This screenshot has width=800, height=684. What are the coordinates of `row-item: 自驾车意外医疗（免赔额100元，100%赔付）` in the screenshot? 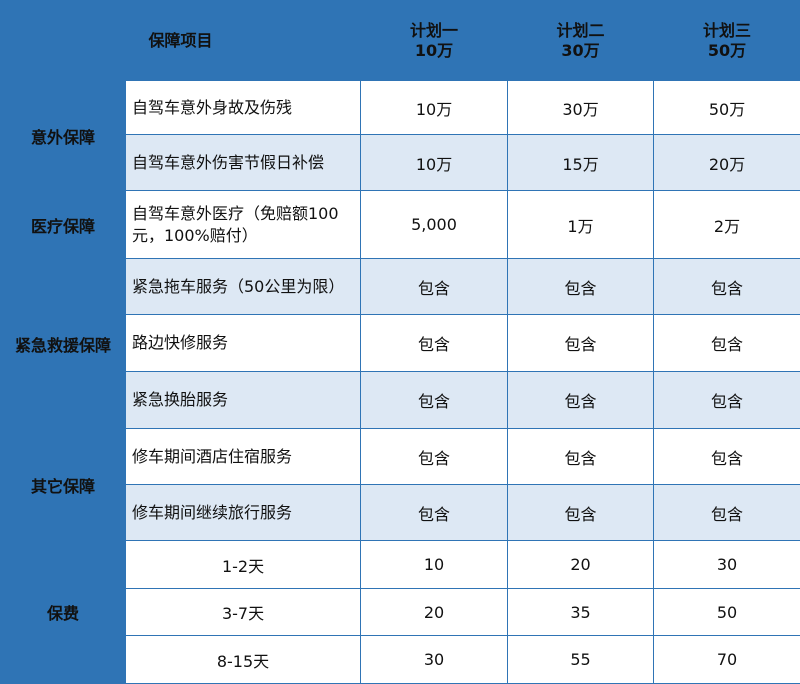 It's located at (243, 225).